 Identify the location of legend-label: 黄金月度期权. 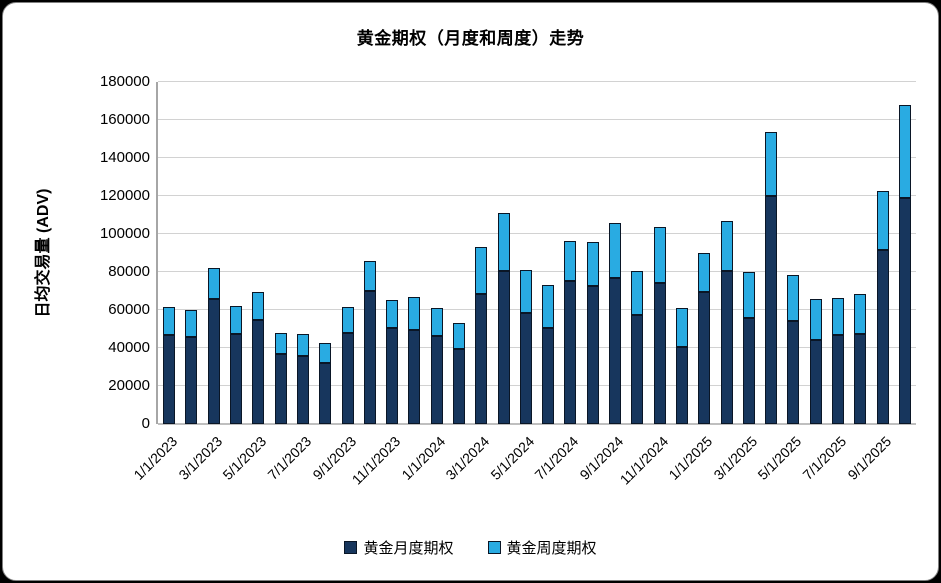
(408, 548).